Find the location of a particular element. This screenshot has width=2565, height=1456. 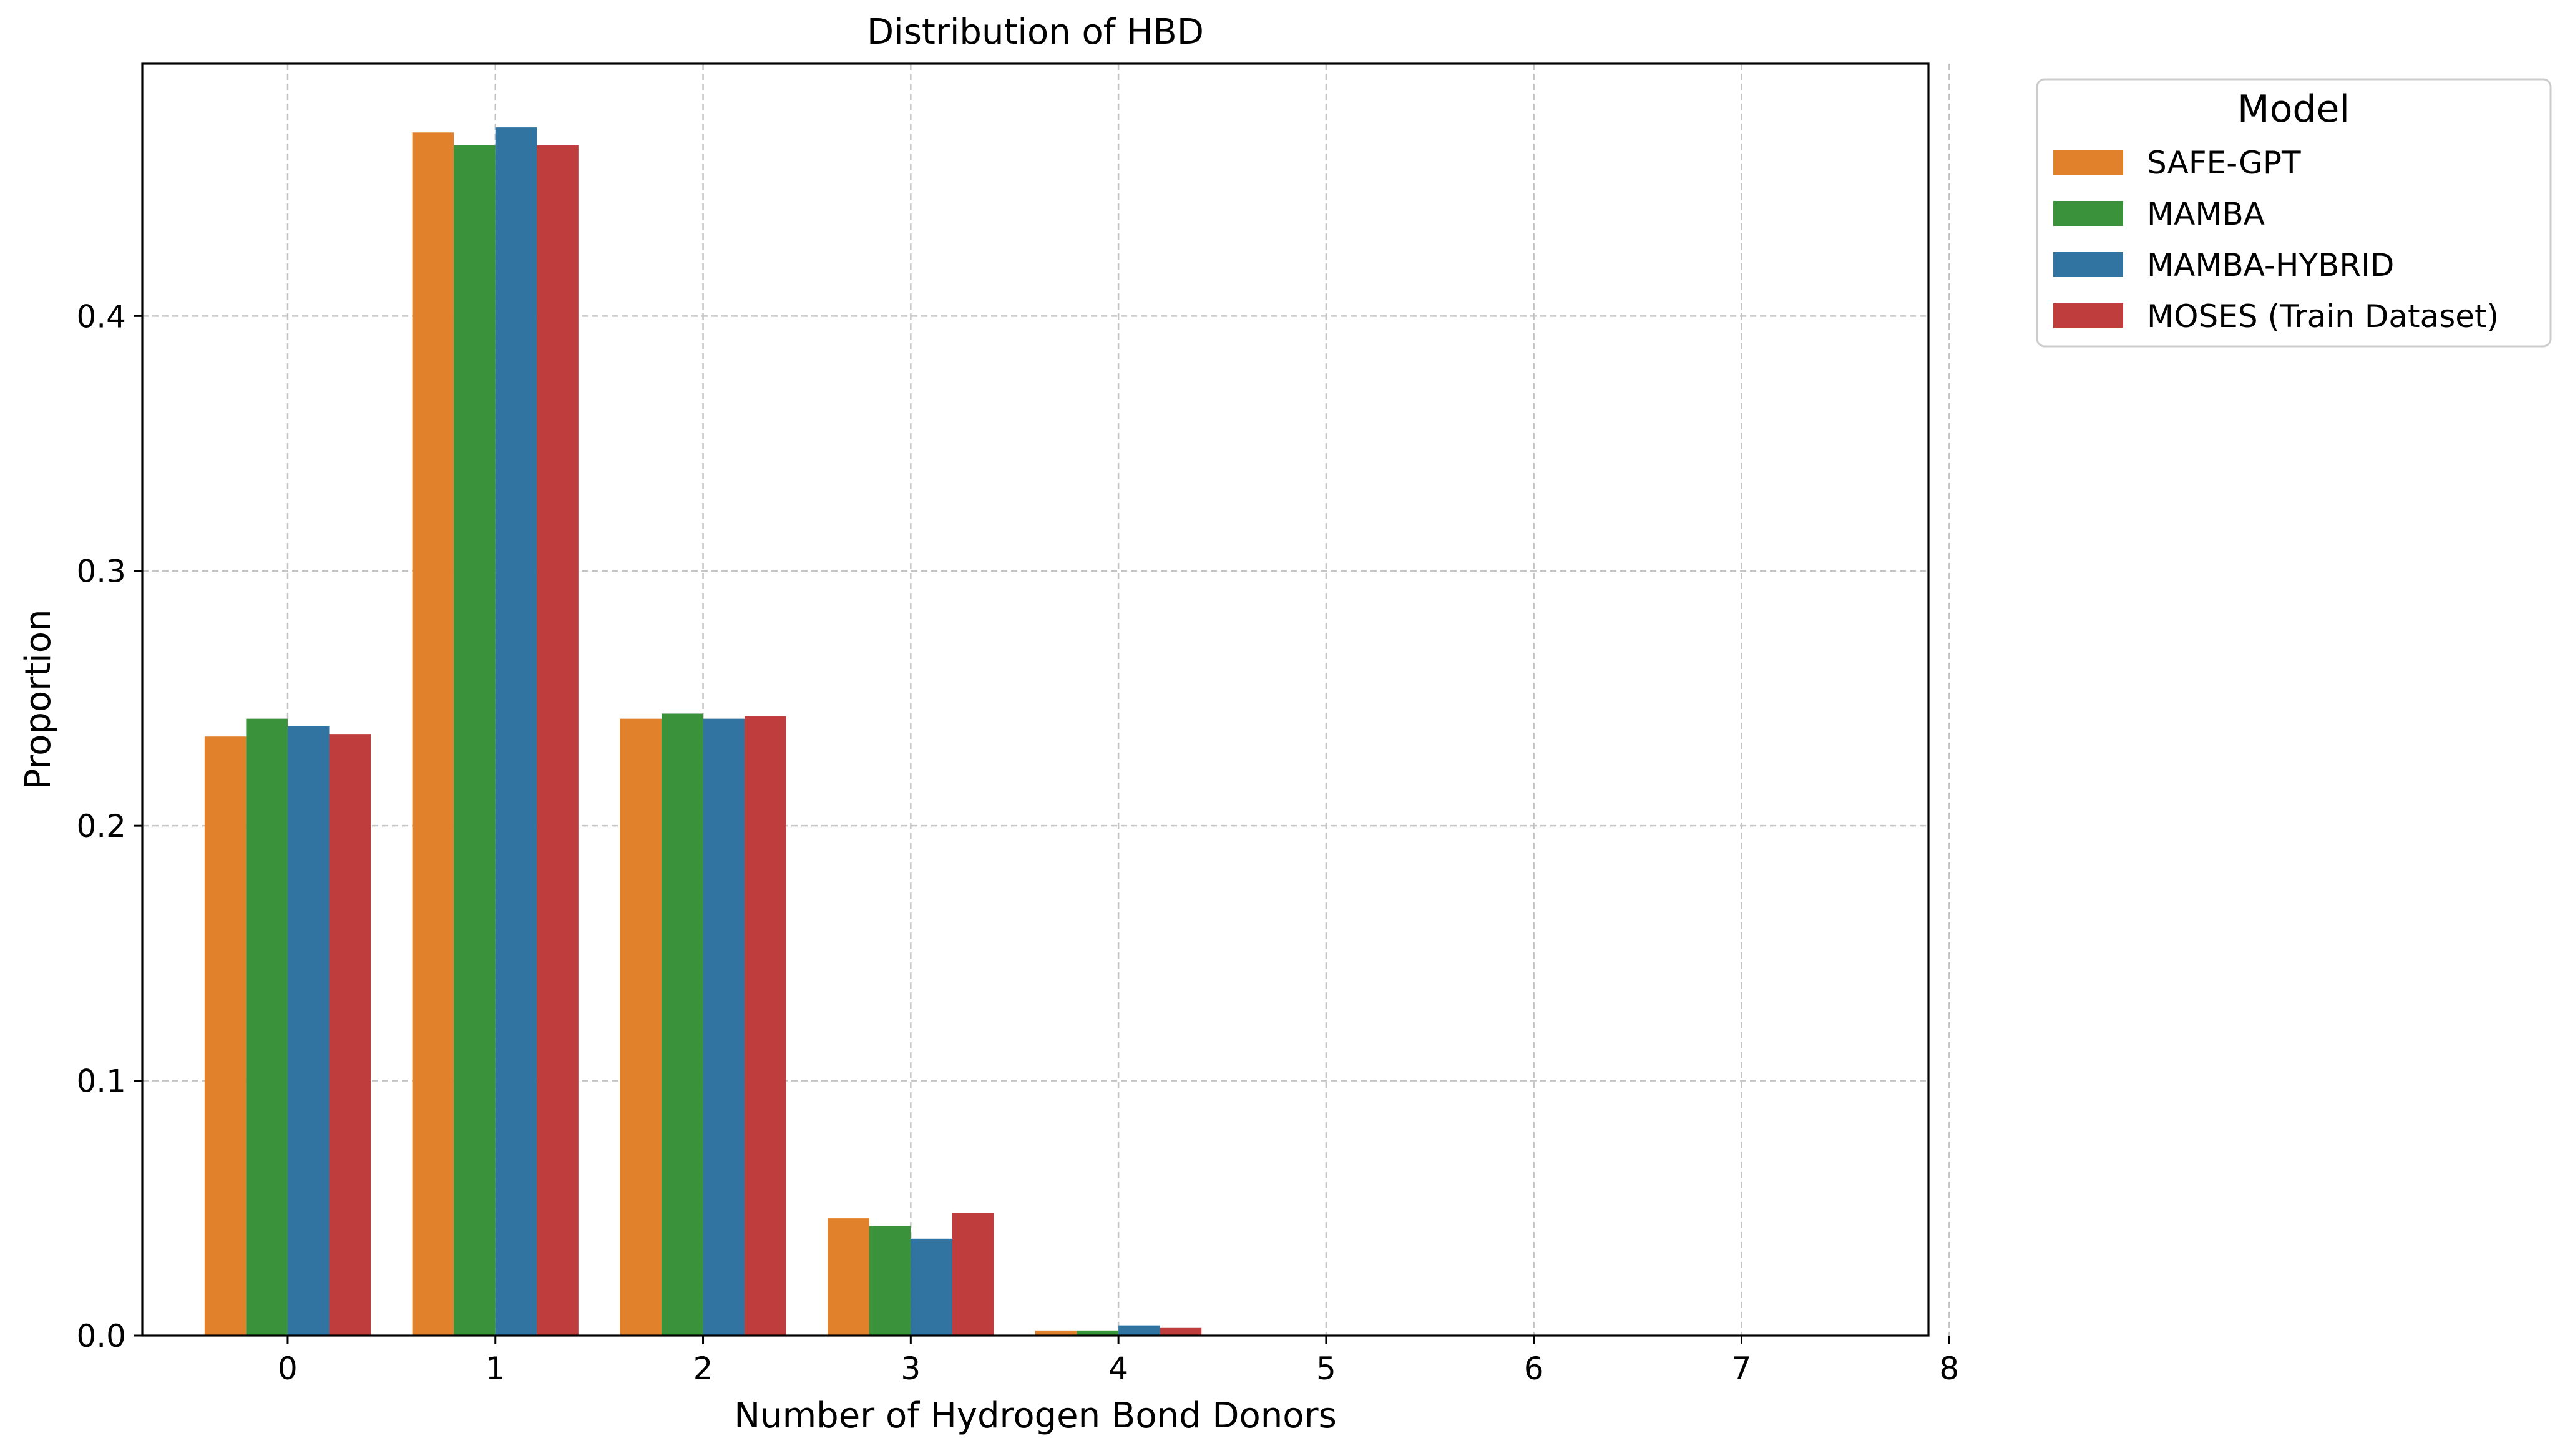

legend-label: MAMBA is located at coordinates (2206, 214).